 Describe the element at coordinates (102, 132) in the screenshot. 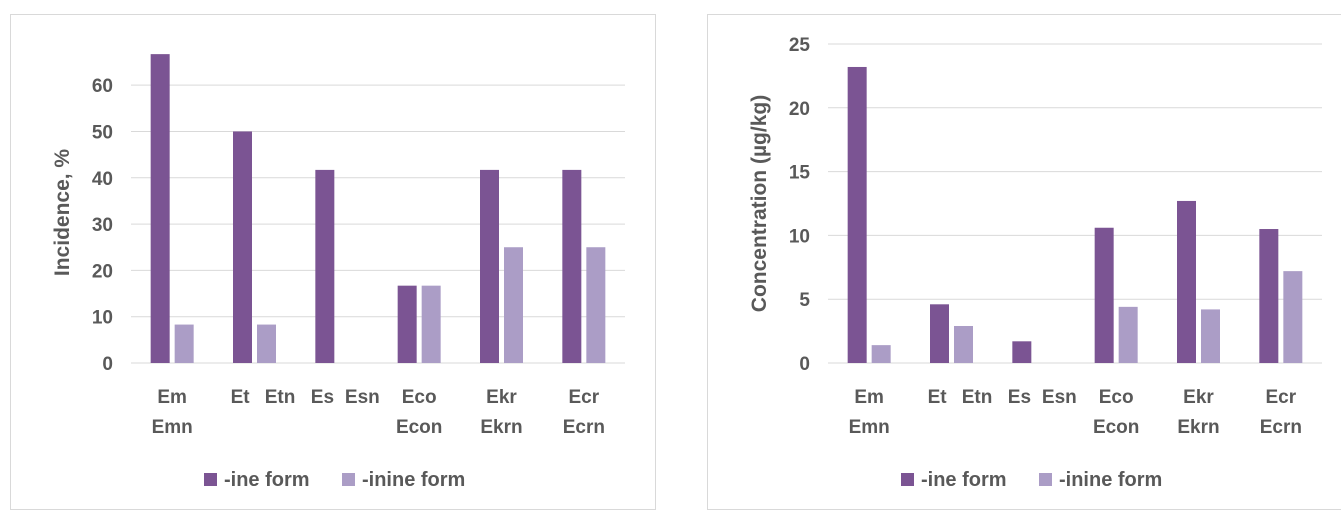

I see `y-tick-label: 50` at that location.